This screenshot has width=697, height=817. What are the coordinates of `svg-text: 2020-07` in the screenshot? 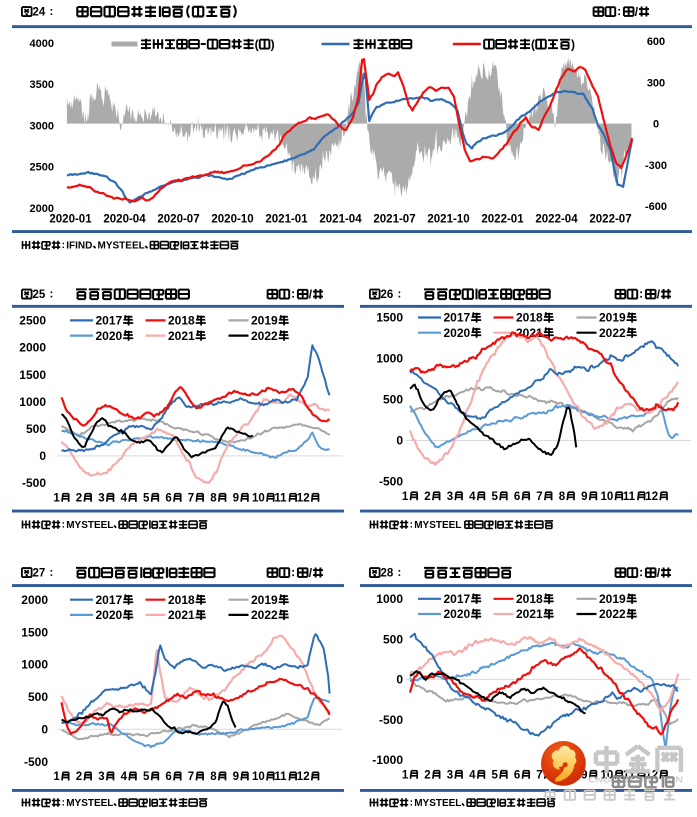 It's located at (178, 220).